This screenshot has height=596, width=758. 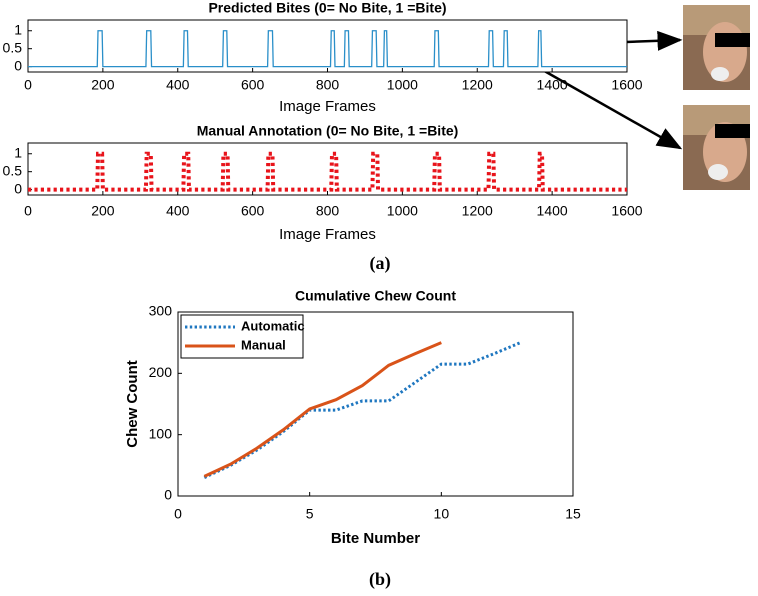 I want to click on panel-label: (a), so click(x=380, y=263).